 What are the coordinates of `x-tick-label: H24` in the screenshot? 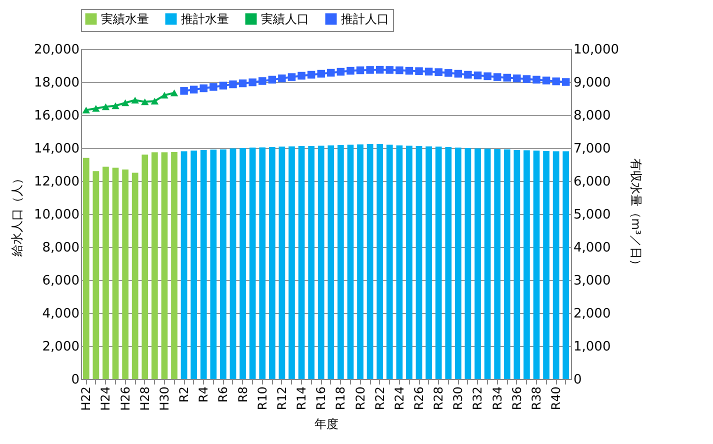 It's located at (105, 398).